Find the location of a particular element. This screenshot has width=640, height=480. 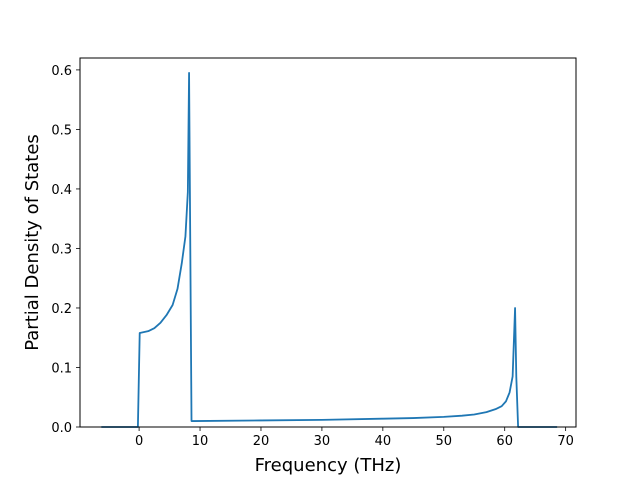

x-tick-label: 20 is located at coordinates (261, 441).